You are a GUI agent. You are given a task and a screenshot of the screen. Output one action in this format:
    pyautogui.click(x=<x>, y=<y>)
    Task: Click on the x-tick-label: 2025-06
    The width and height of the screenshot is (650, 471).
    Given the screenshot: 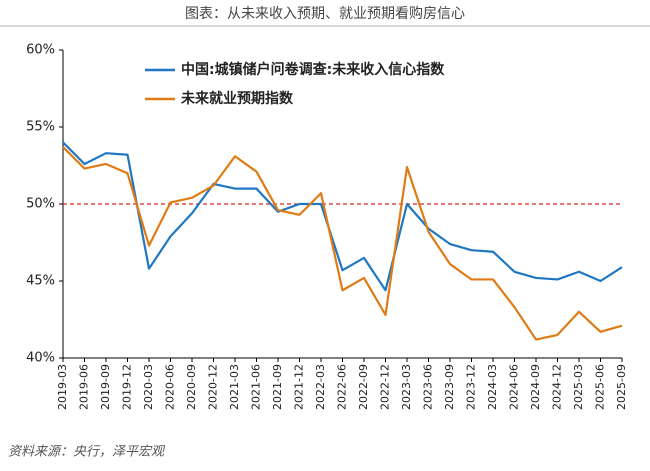 What is the action you would take?
    pyautogui.click(x=600, y=387)
    